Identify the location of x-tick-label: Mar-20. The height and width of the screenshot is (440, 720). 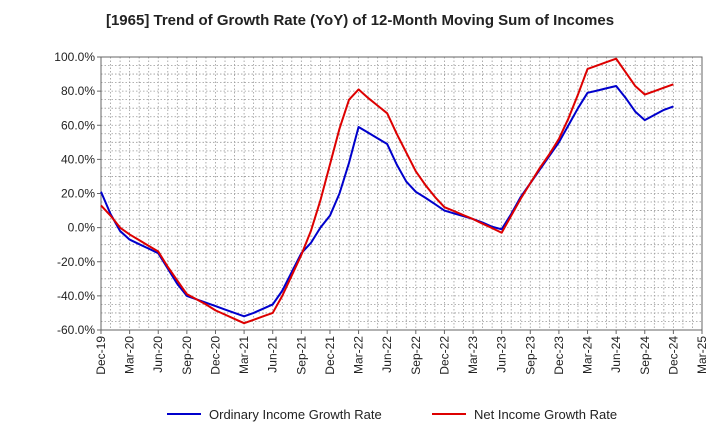
(130, 355).